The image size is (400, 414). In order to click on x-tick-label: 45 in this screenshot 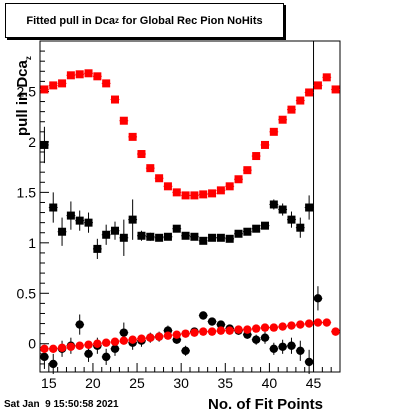, I will do `click(314, 383)`.